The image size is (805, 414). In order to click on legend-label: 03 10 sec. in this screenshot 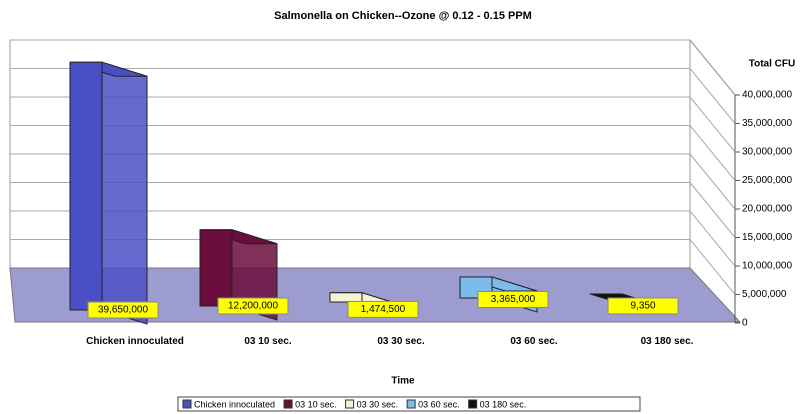, I will do `click(316, 404)`.